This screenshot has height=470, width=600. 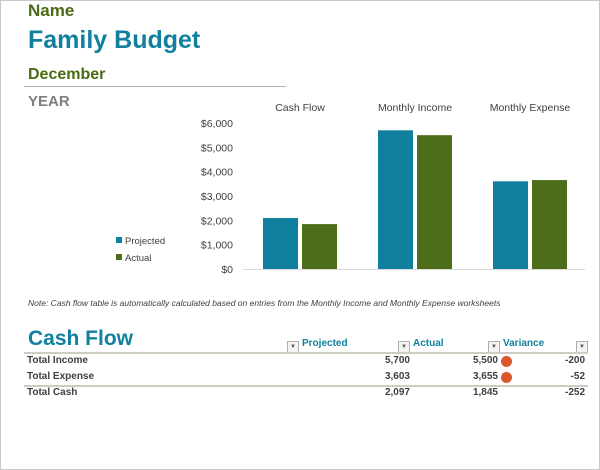 What do you see at coordinates (67, 74) in the screenshot?
I see `month-label: December` at bounding box center [67, 74].